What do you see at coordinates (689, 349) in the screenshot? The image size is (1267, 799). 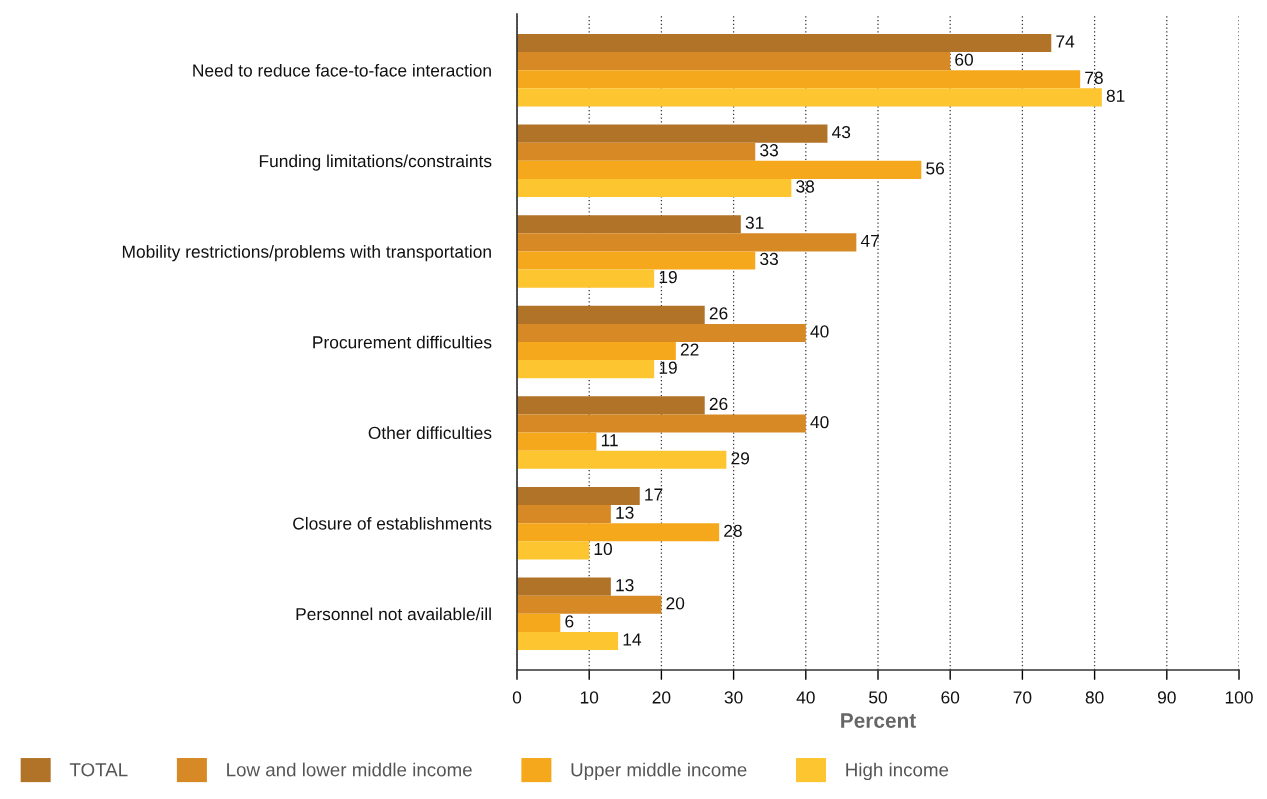 I see `data-label: 22` at bounding box center [689, 349].